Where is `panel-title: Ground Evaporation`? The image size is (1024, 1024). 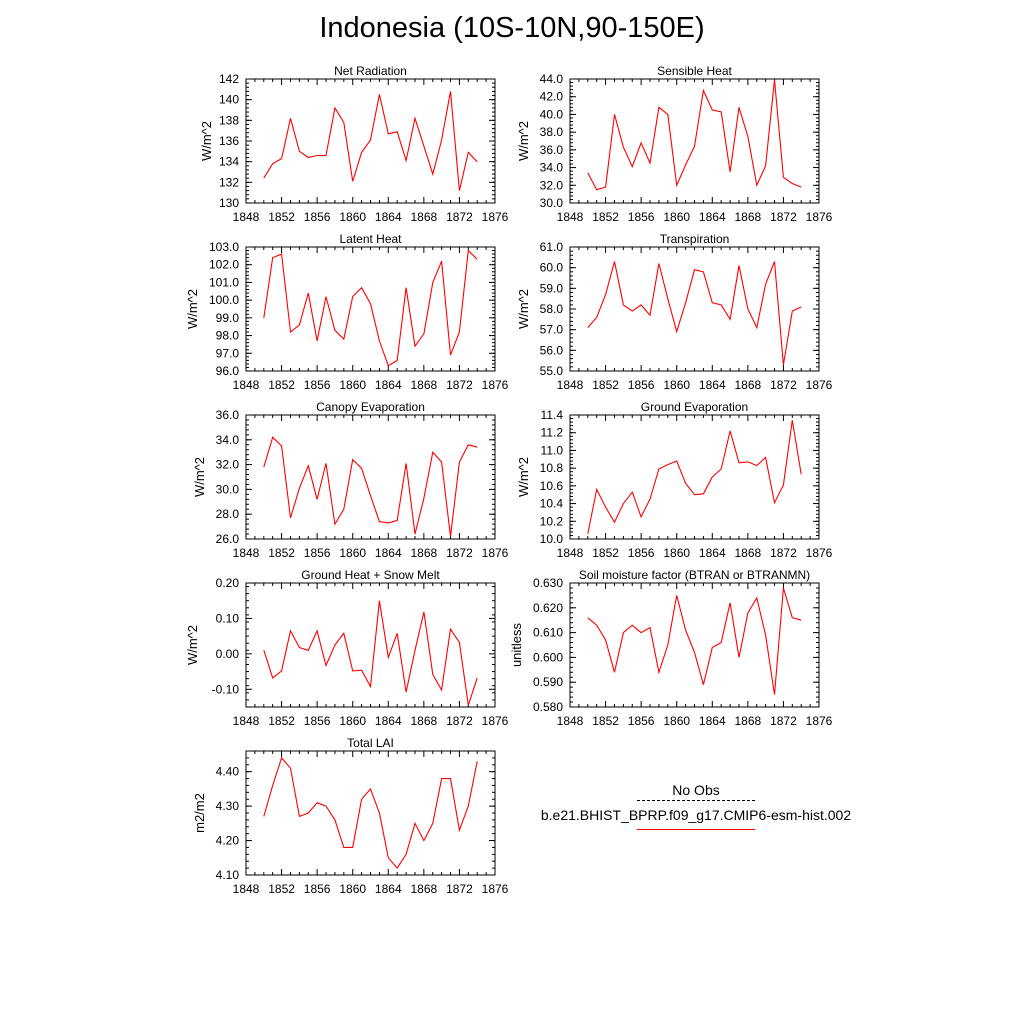
panel-title: Ground Evaporation is located at coordinates (694, 407).